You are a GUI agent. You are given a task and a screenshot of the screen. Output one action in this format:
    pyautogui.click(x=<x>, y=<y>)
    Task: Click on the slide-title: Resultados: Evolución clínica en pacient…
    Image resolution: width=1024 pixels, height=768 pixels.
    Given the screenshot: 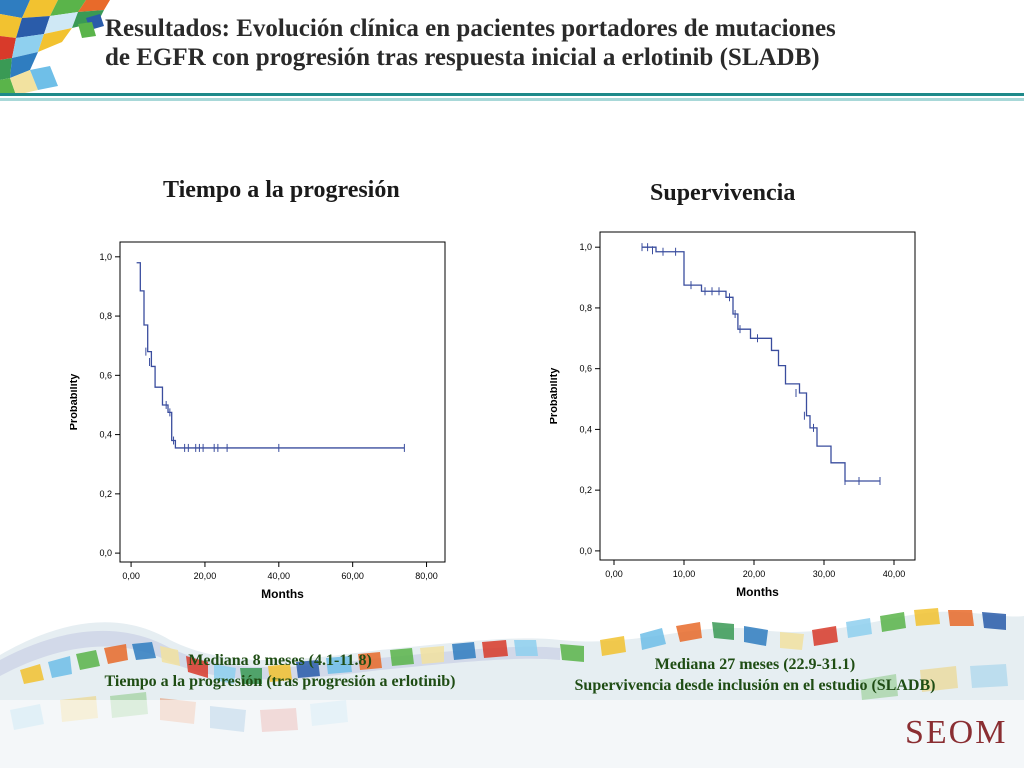 What is the action you would take?
    pyautogui.click(x=562, y=43)
    